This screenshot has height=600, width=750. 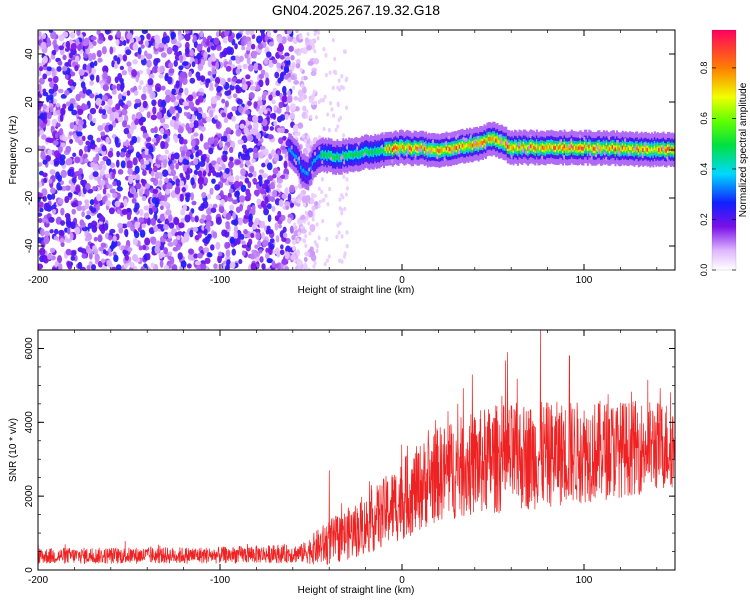 What do you see at coordinates (29, 422) in the screenshot?
I see `snr-ytick-label: 4000` at bounding box center [29, 422].